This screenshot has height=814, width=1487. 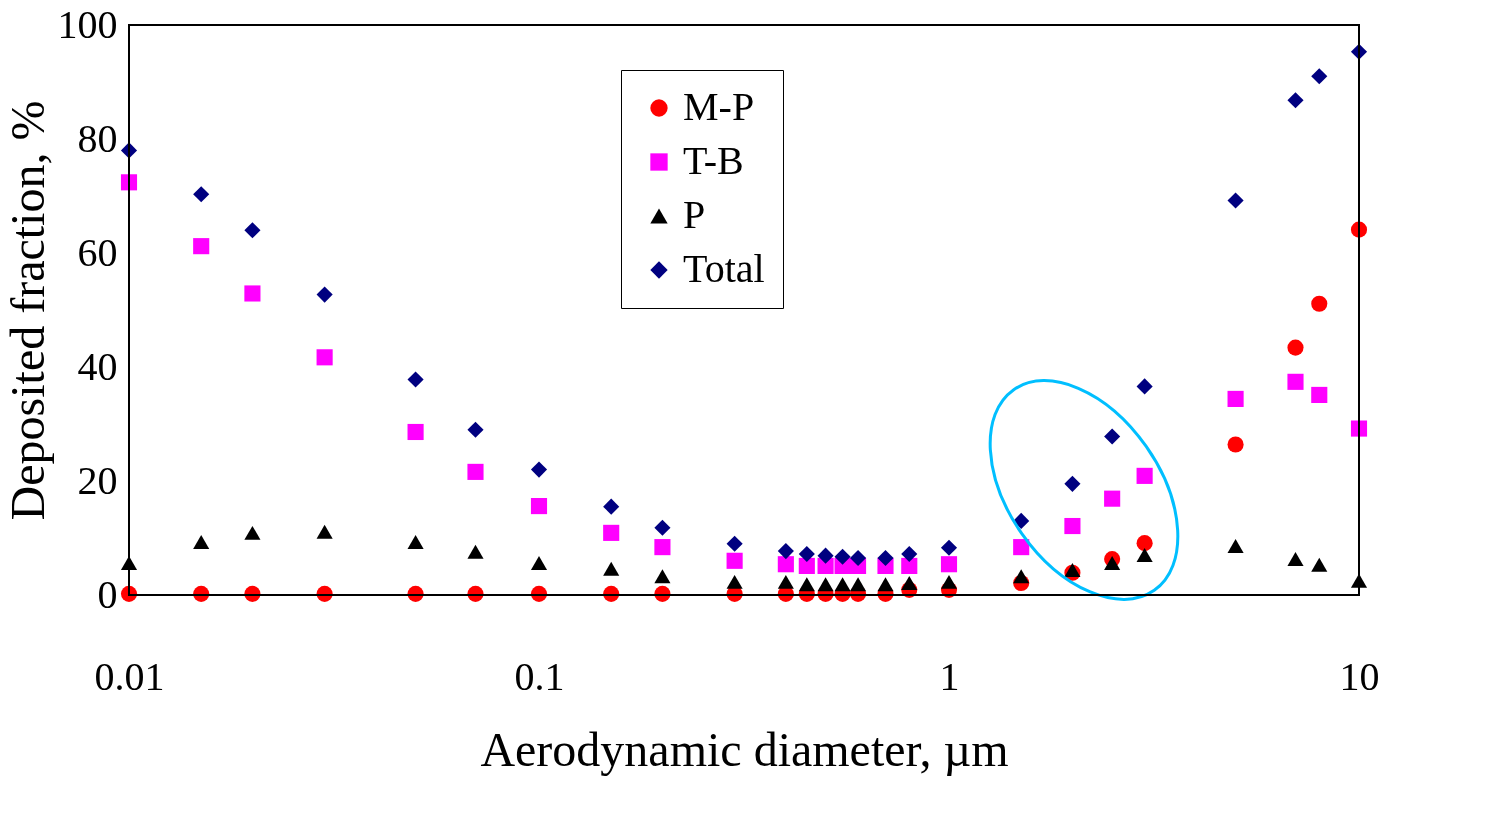 What do you see at coordinates (27, 310) in the screenshot?
I see `y-axis-title: Deposited fraction, %` at bounding box center [27, 310].